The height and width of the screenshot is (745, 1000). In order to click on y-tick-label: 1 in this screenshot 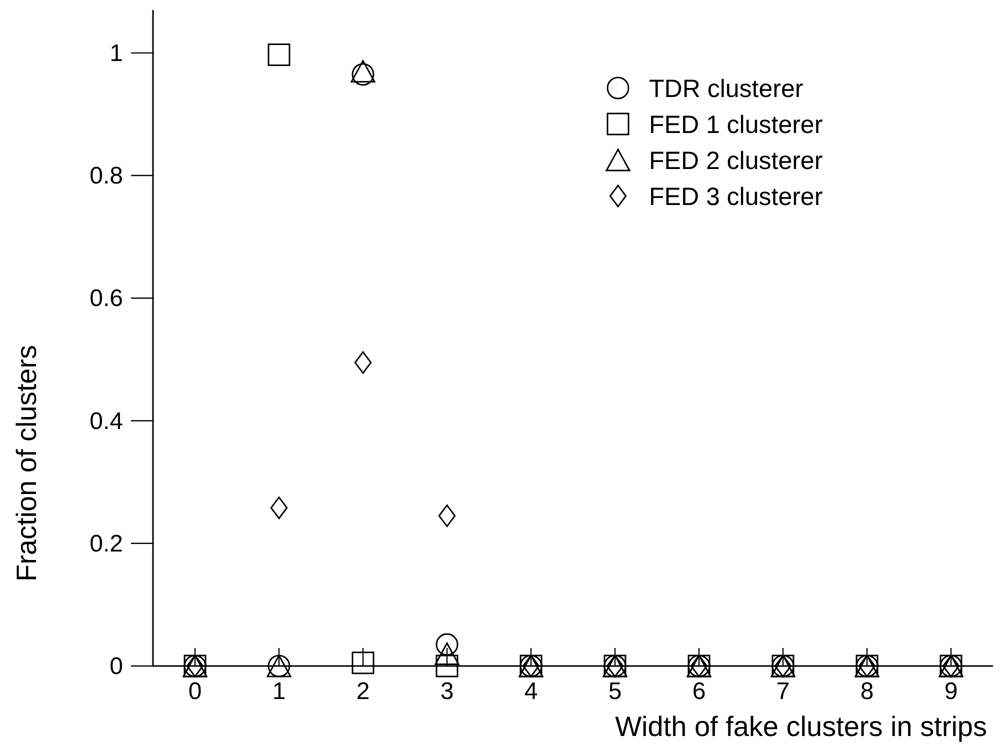, I will do `click(116, 53)`.